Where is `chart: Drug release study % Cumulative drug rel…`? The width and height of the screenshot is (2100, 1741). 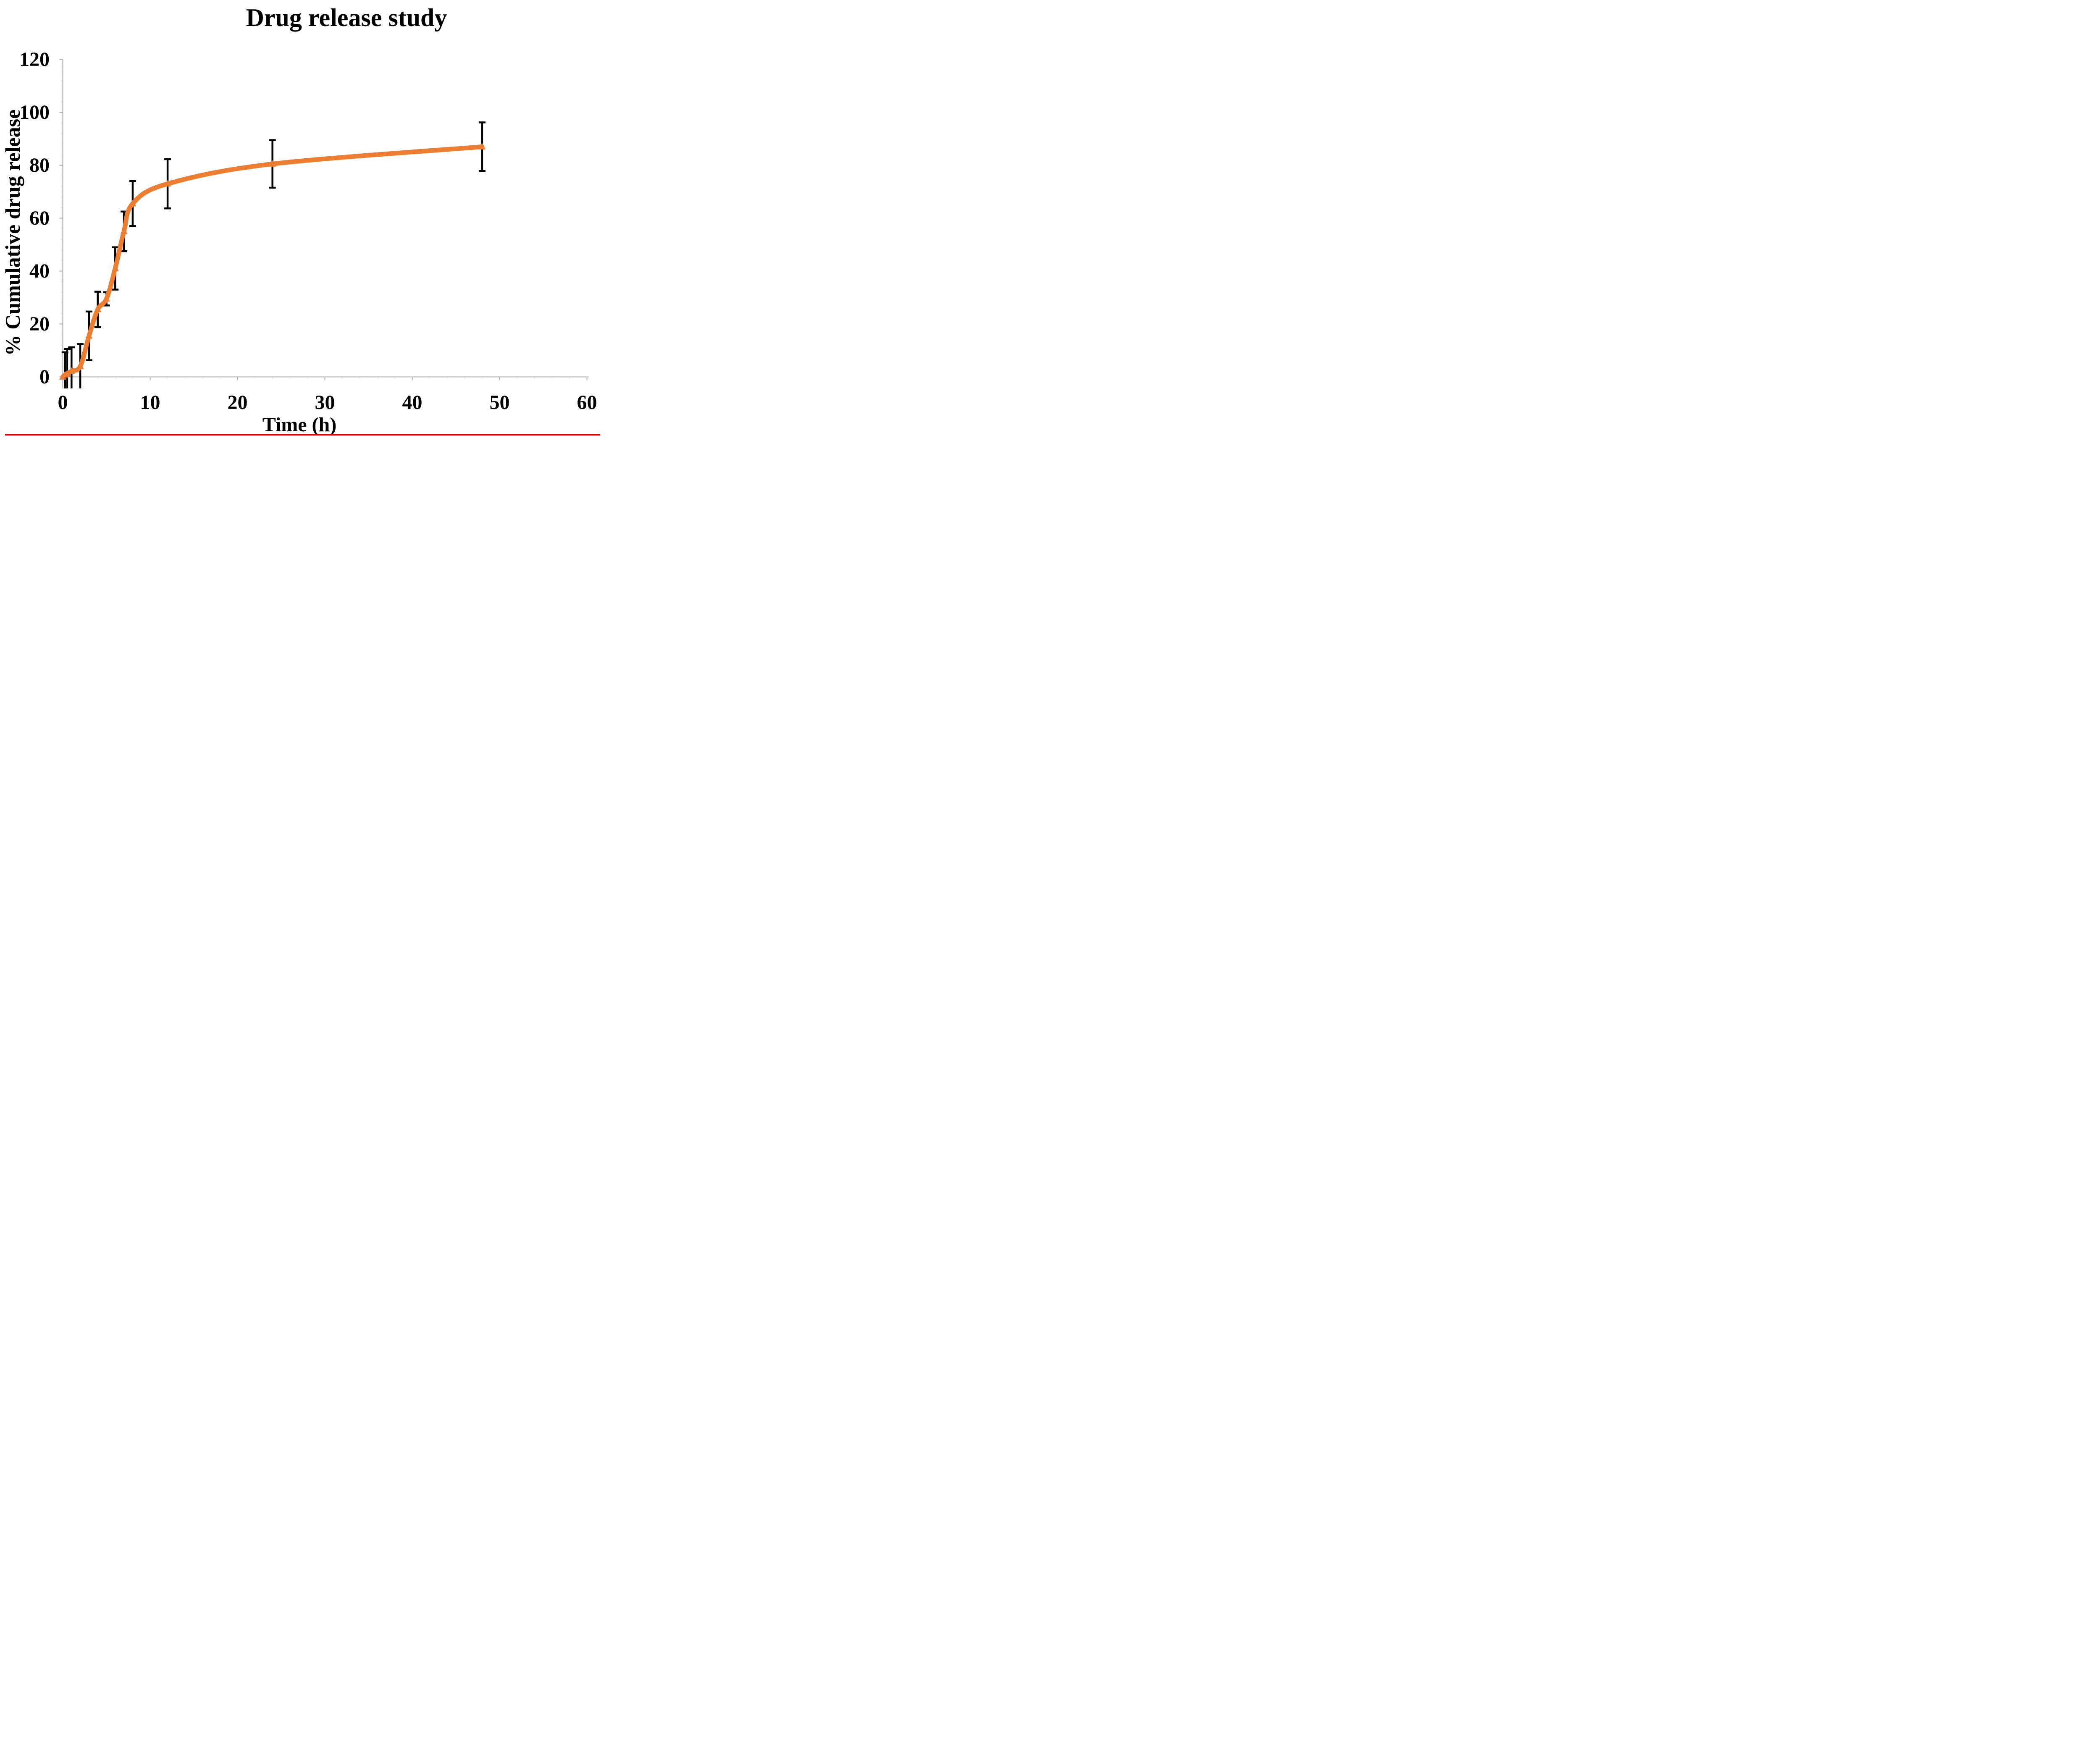 chart: Drug release study % Cumulative drug rel… is located at coordinates (300, 217).